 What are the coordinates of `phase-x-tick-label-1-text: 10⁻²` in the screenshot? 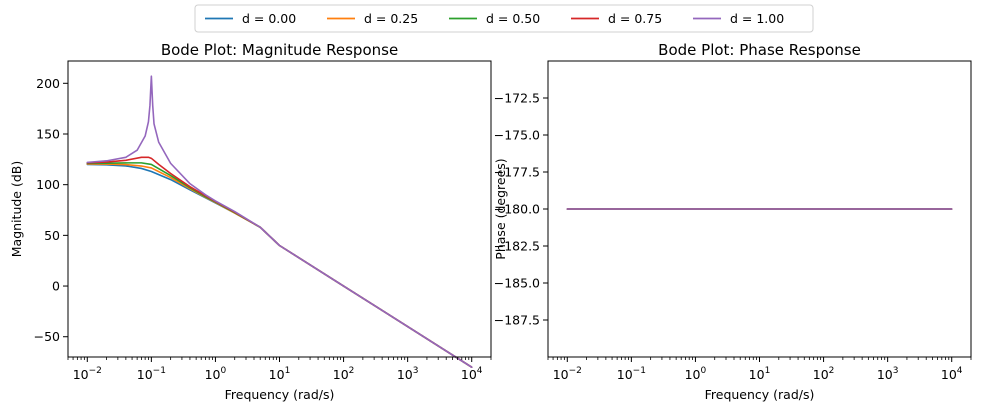 It's located at (567, 374).